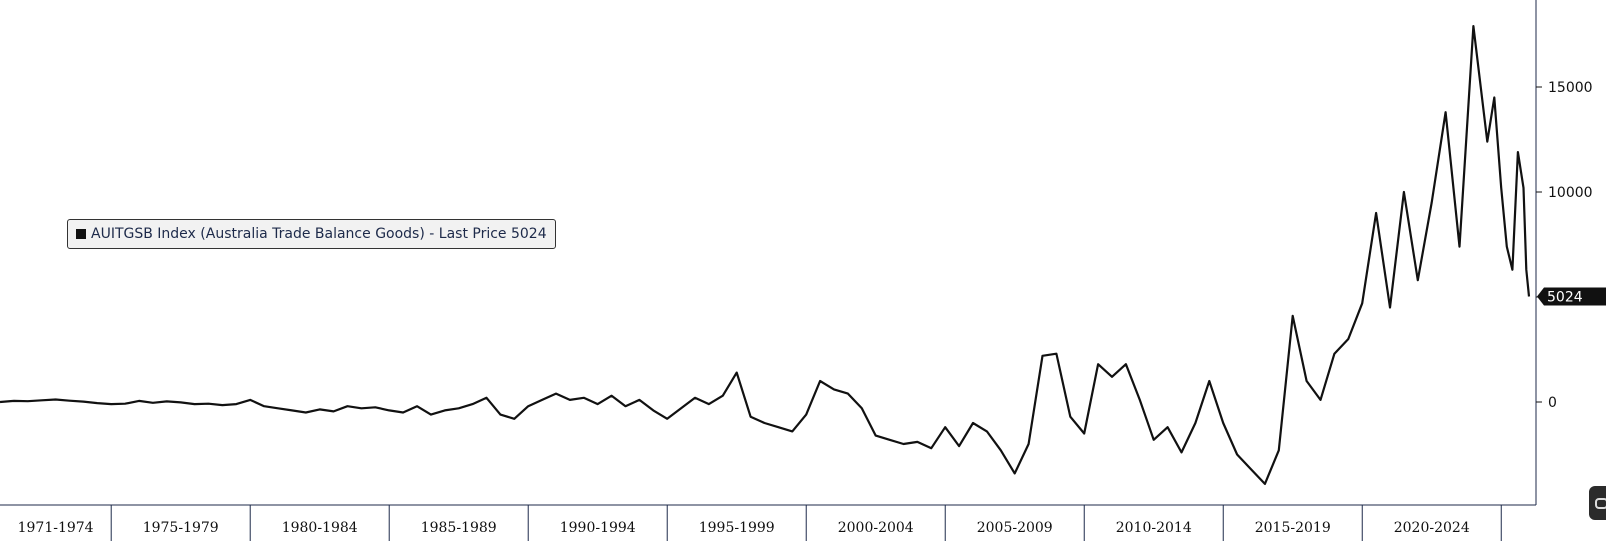 This screenshot has height=541, width=1606. I want to click on x-tick-label: 1990-1994, so click(598, 528).